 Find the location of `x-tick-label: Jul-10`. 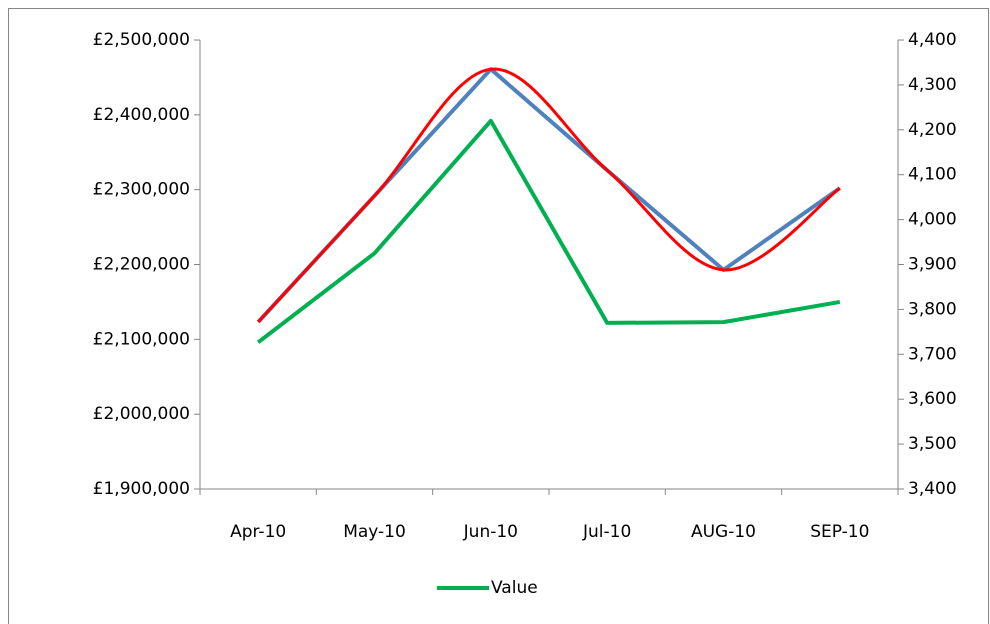

x-tick-label: Jul-10 is located at coordinates (606, 532).